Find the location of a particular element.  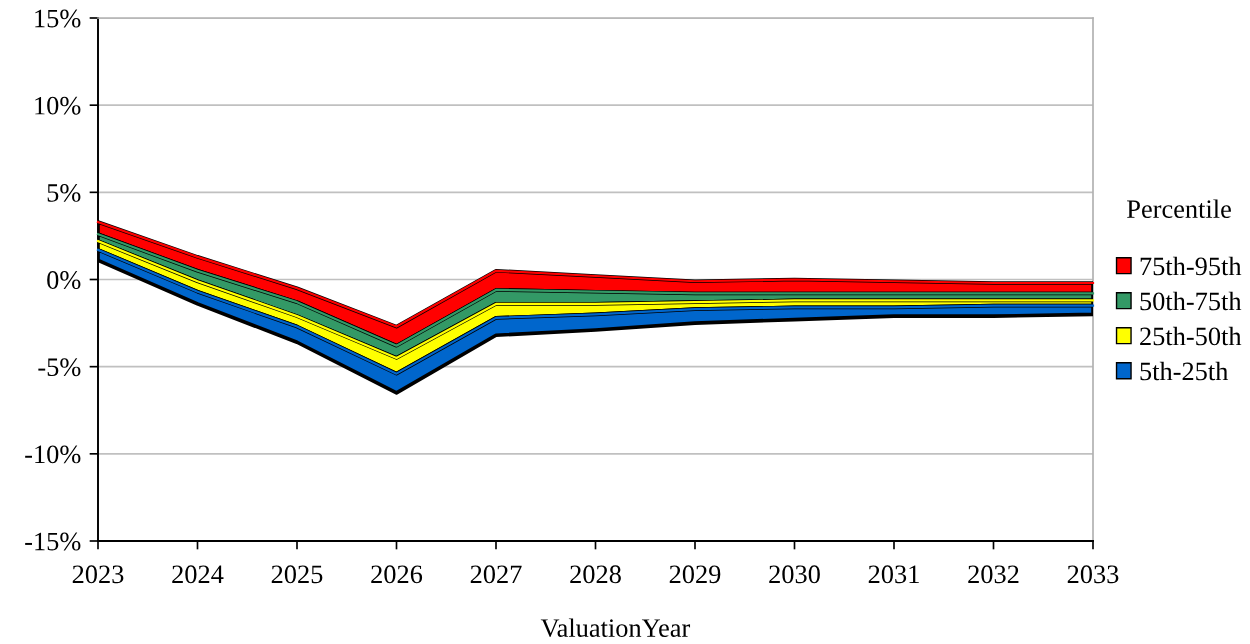

y-tick-label: -5% is located at coordinates (59, 367).